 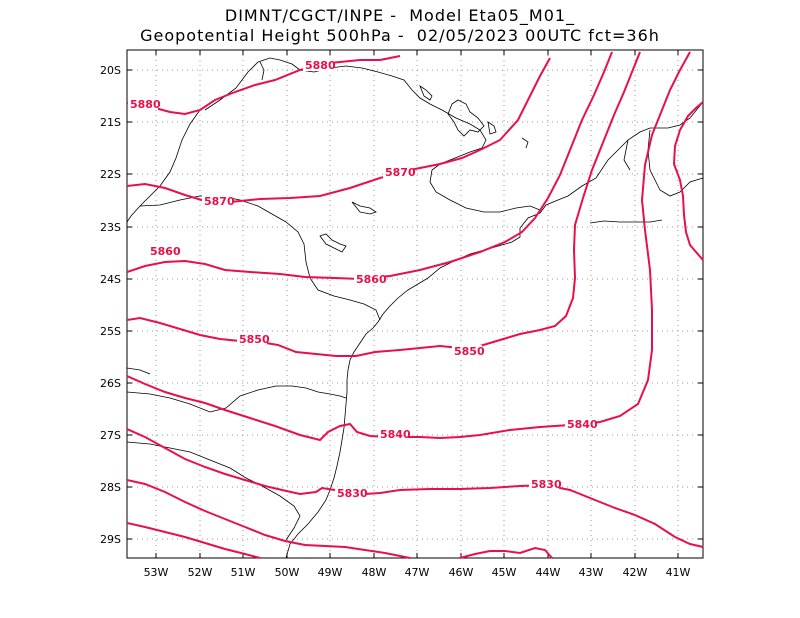 I want to click on lon-label: 43W, so click(x=591, y=572).